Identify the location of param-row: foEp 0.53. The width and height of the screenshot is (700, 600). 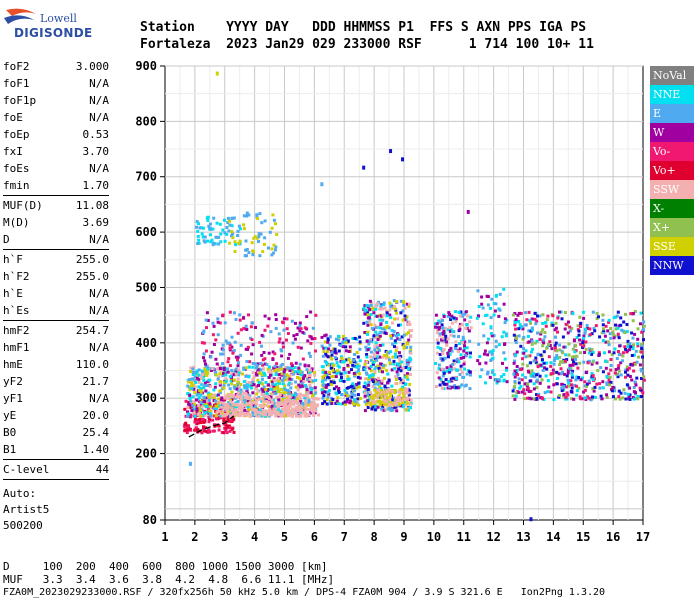
(56, 134).